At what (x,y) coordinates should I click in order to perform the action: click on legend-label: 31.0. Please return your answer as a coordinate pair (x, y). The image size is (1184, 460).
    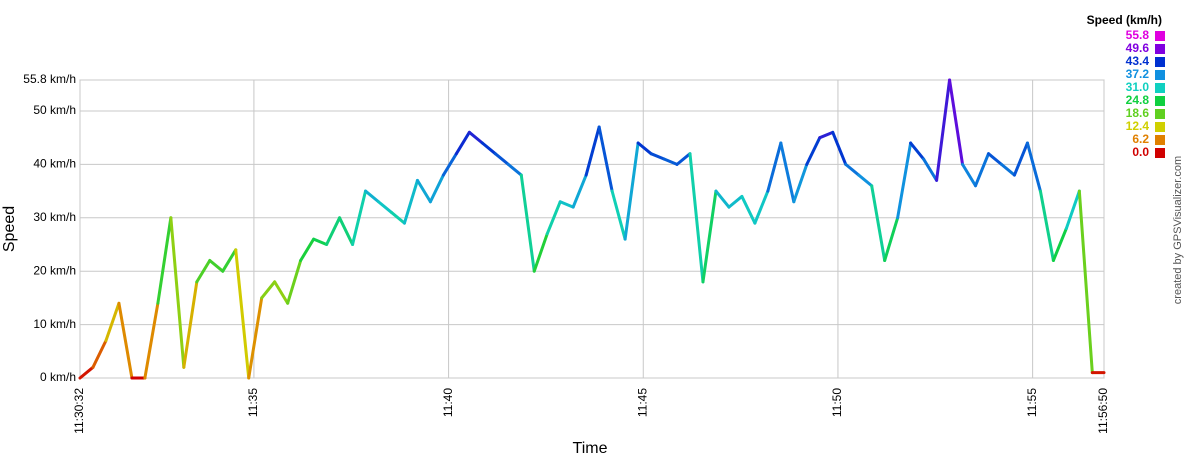
    Looking at the image, I should click on (1138, 87).